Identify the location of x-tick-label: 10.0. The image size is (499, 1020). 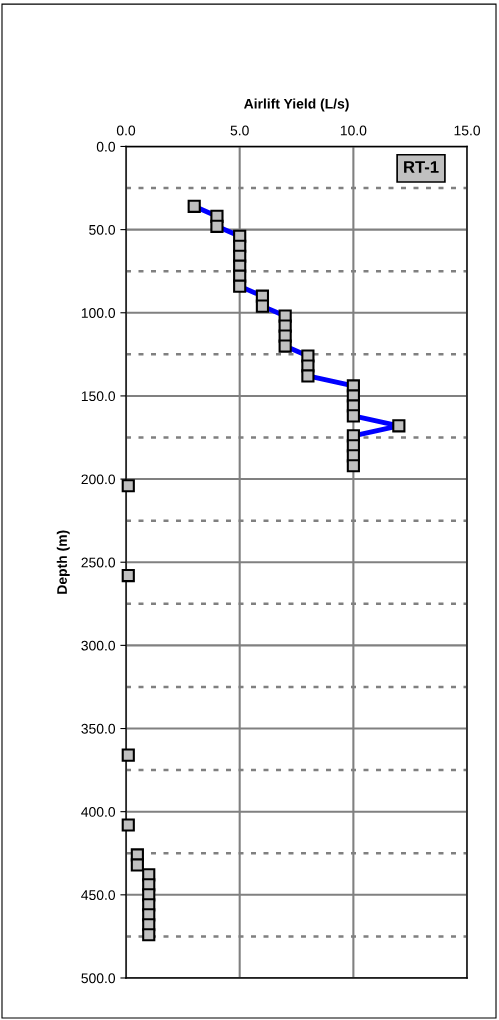
(353, 130).